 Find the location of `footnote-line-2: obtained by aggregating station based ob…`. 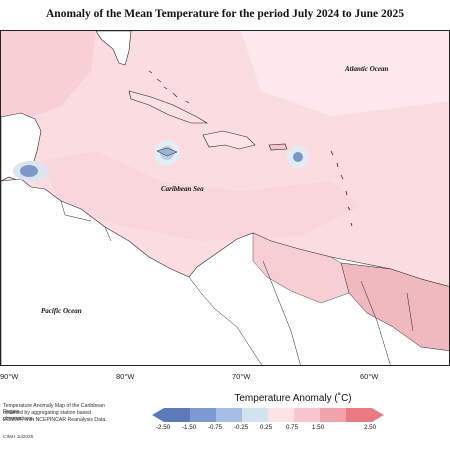

footnote-line-2: obtained by aggregating station based ob… is located at coordinates (47, 416).